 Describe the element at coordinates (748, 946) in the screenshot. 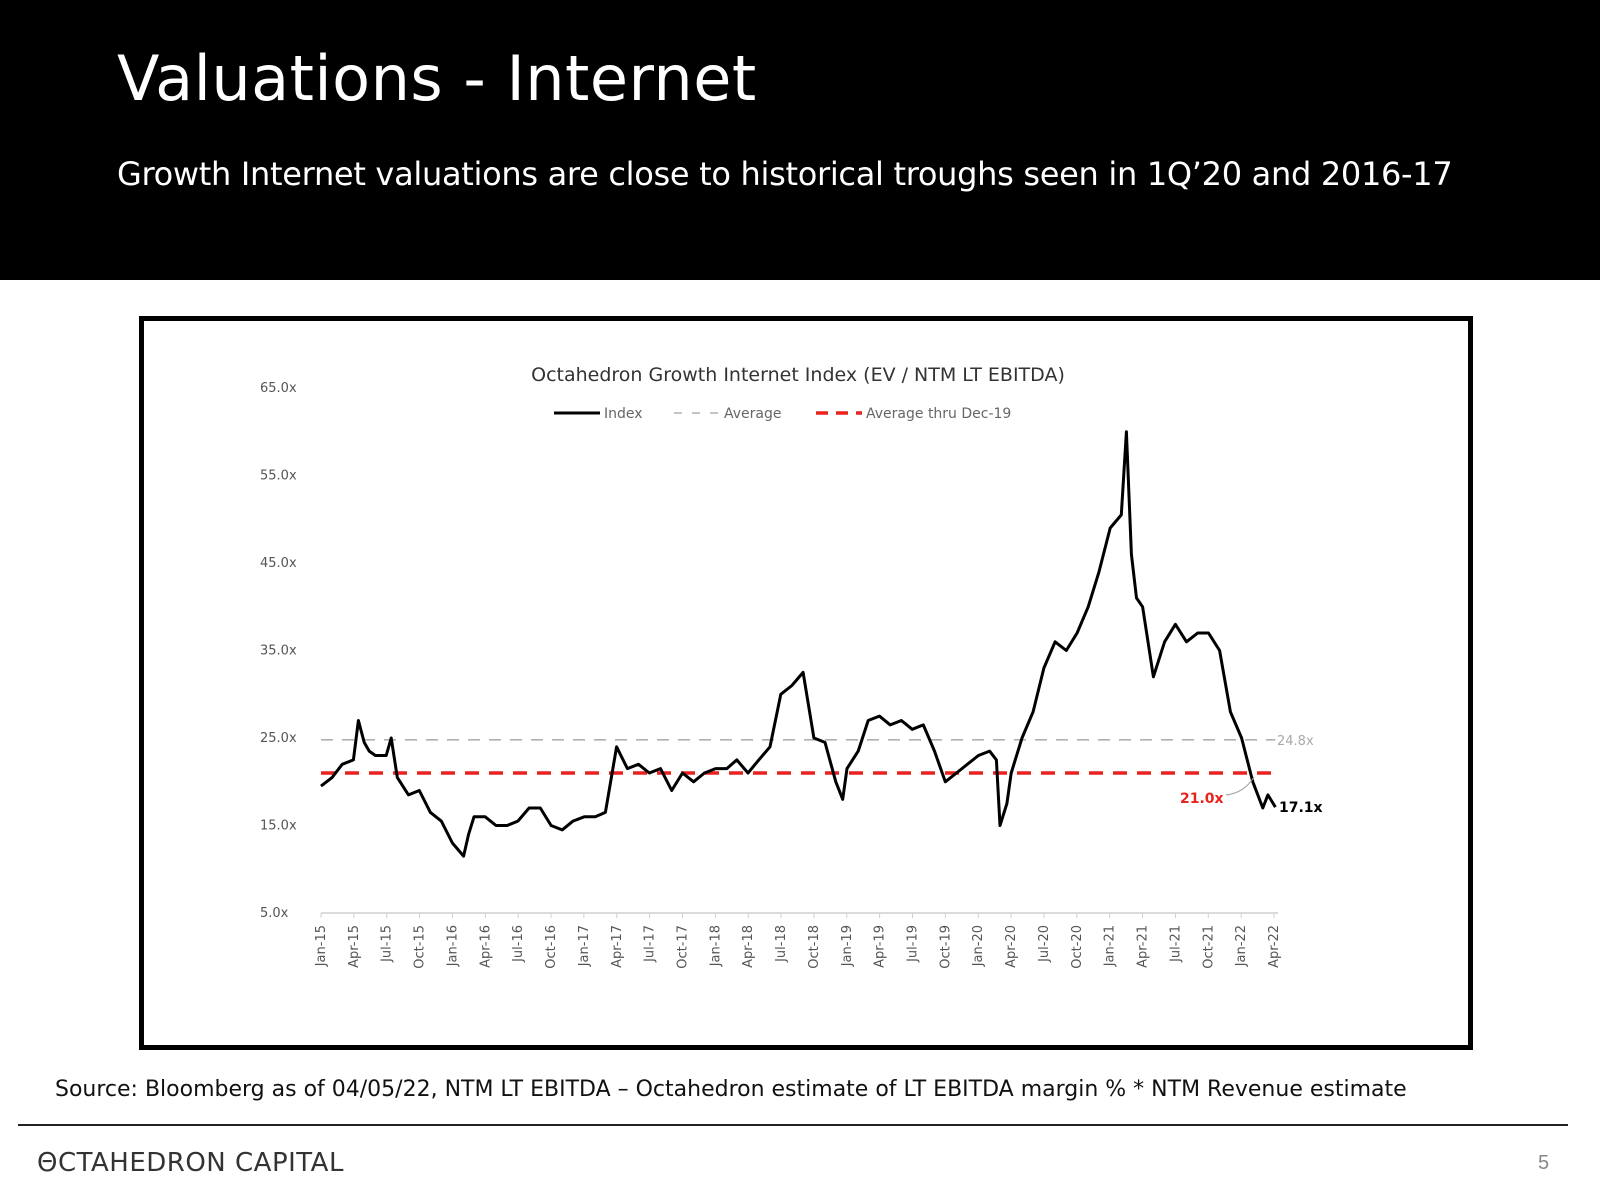

I see `x-tick-label: Apr-18` at that location.